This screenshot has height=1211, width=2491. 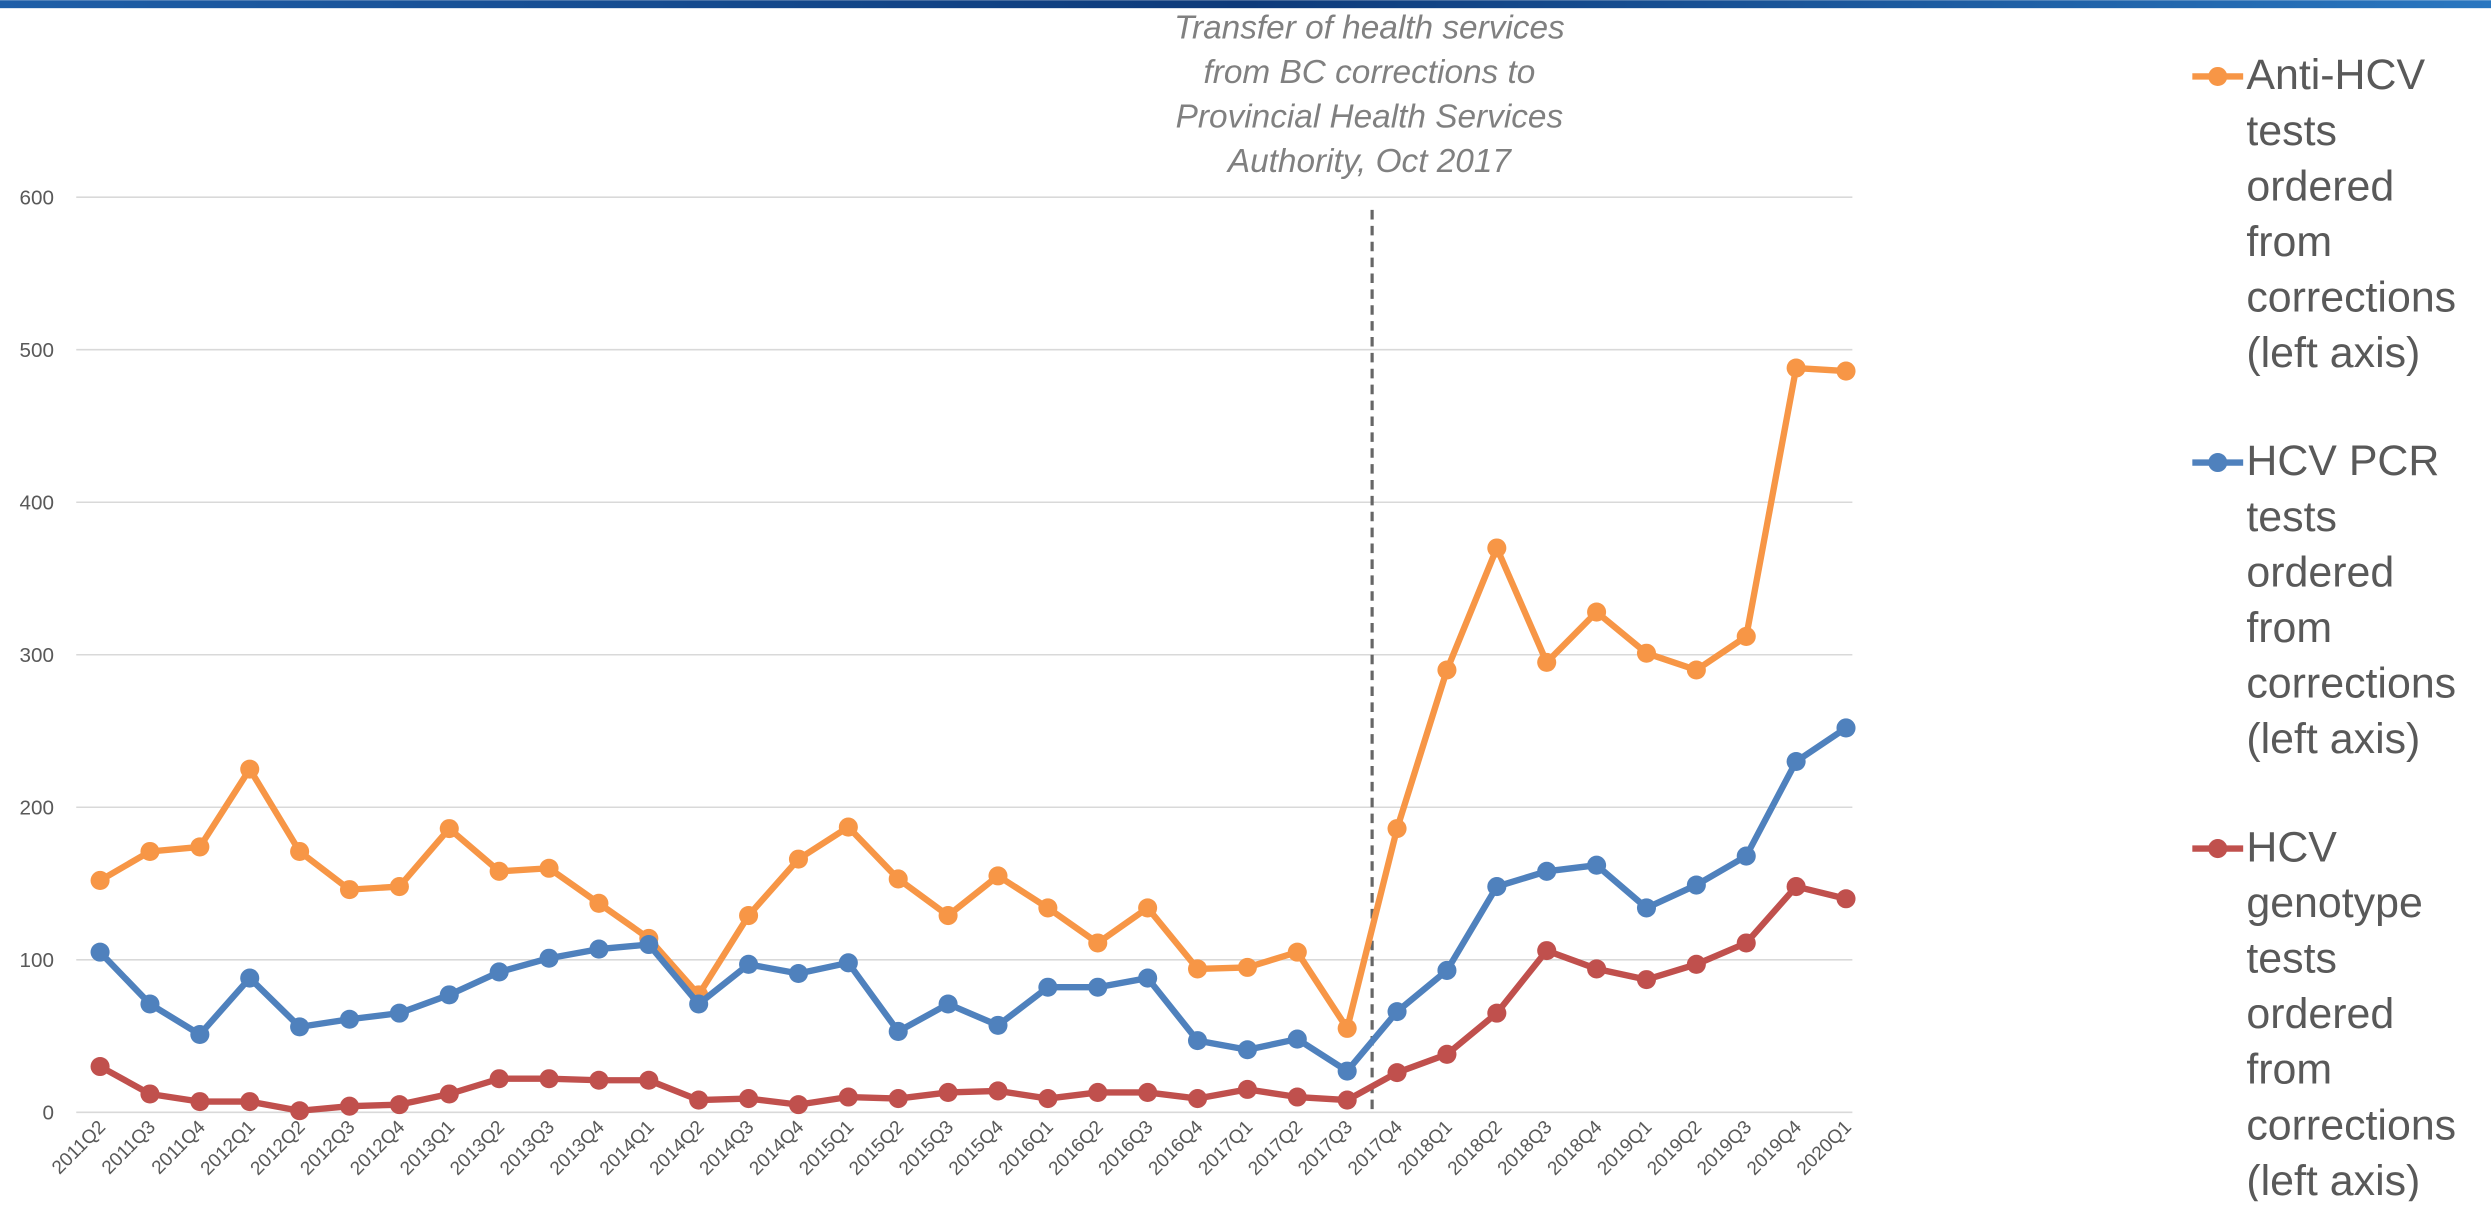 What do you see at coordinates (228, 1148) in the screenshot?
I see `x-tick-label: 2012Q1` at bounding box center [228, 1148].